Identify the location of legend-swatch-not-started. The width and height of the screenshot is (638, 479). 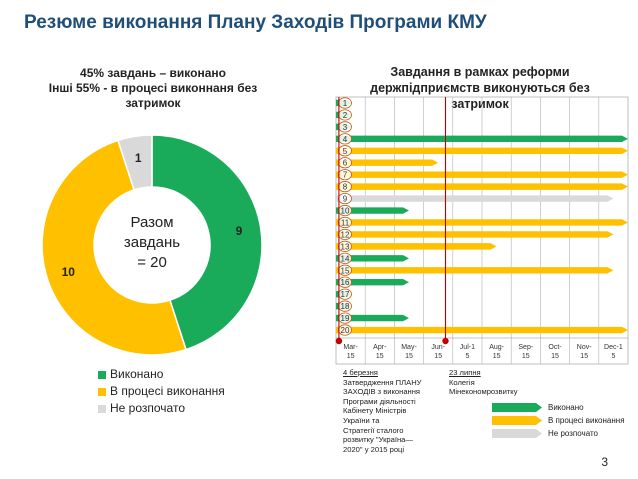
(102, 408).